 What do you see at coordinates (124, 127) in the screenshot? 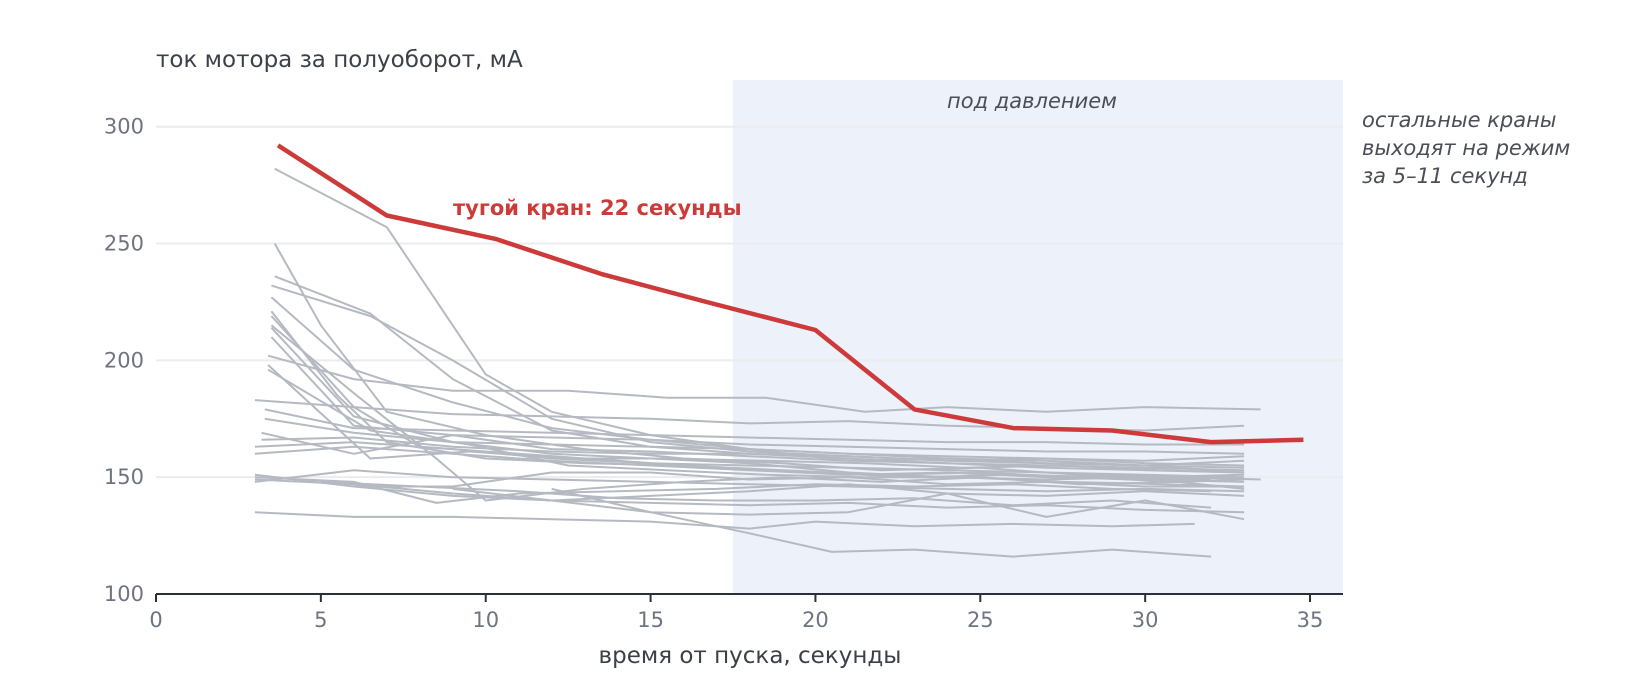
I see `y-tick-label: 300` at bounding box center [124, 127].